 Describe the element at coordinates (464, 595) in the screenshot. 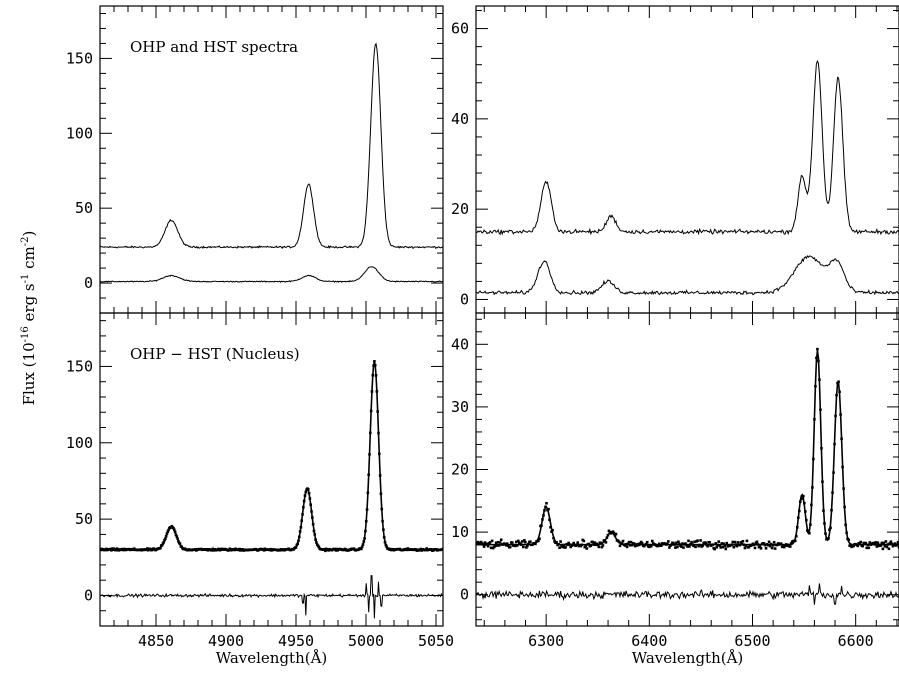

I see `y-tick-label: 0` at that location.